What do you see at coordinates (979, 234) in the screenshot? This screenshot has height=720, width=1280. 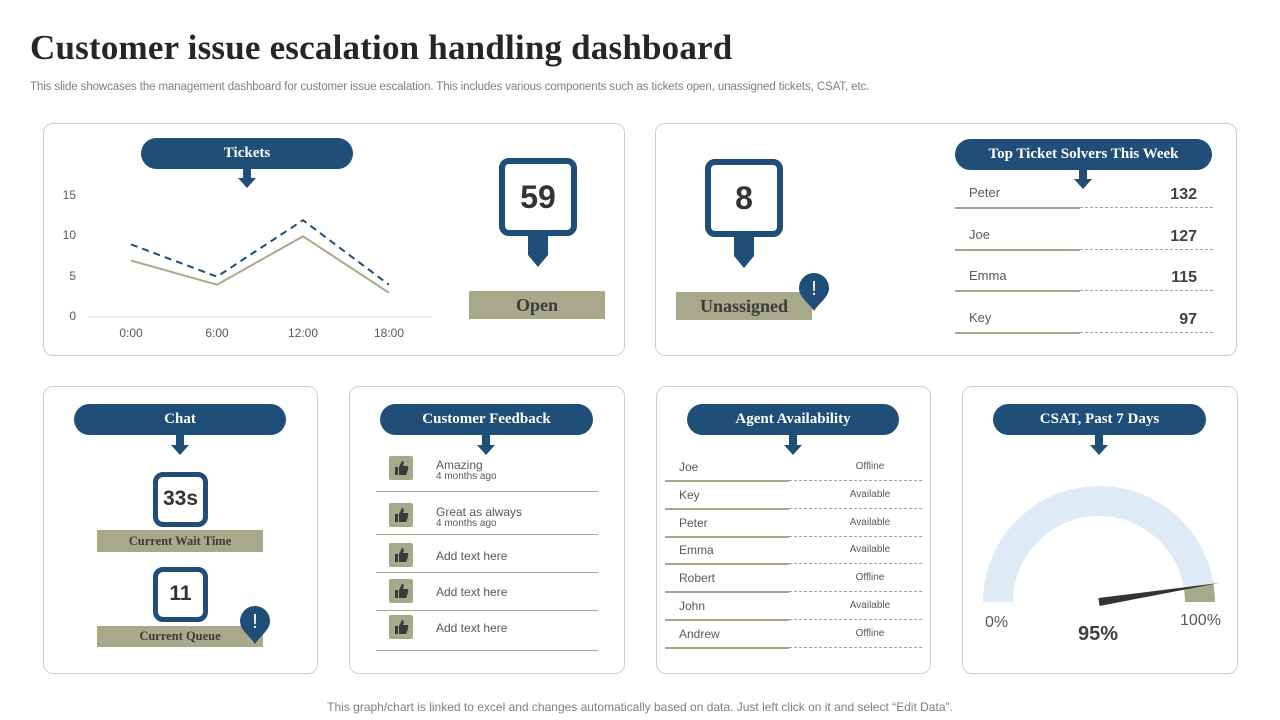 I see `solver-name: Joe` at bounding box center [979, 234].